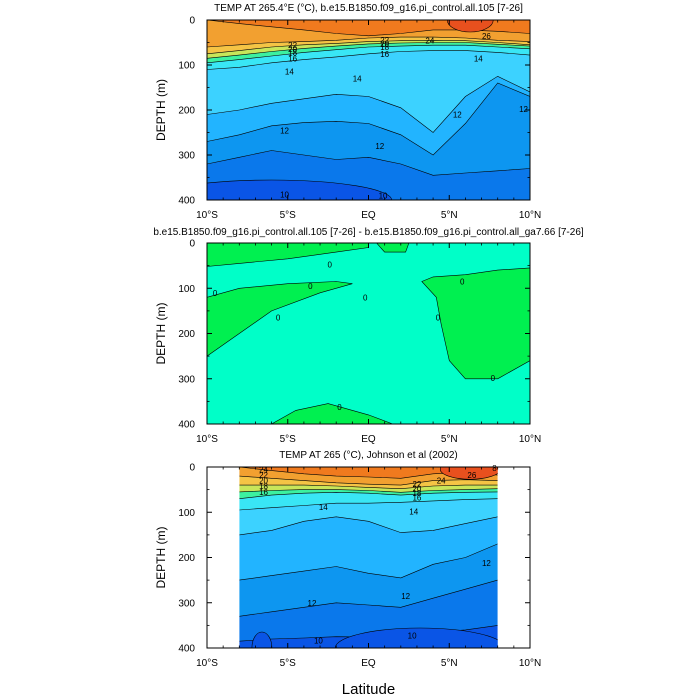  I want to click on panel-title: TEMP AT 265 (°C), Johnson et al (2002), so click(368, 455).